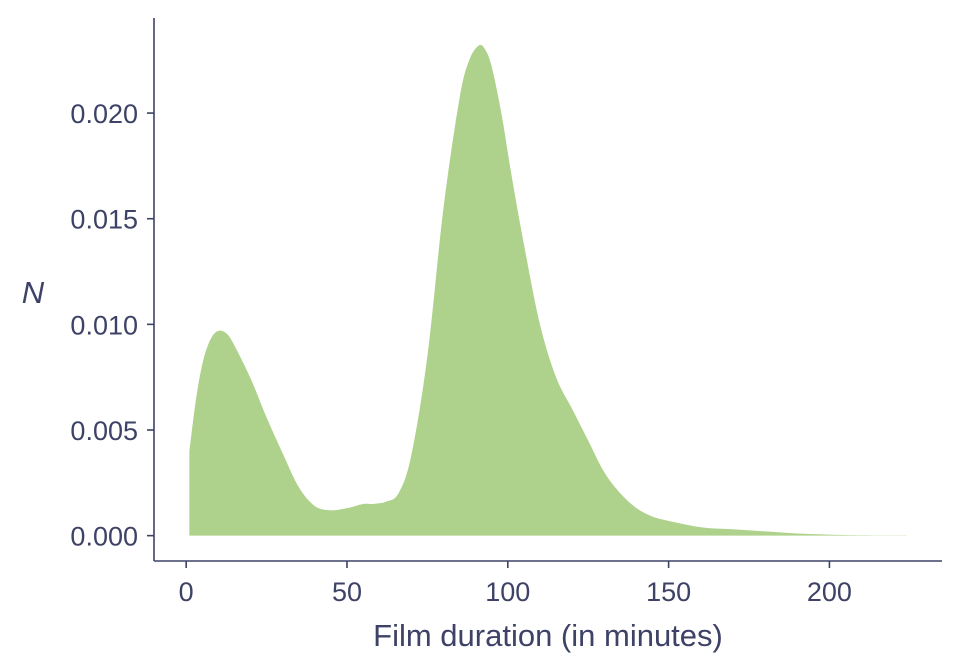  What do you see at coordinates (104, 114) in the screenshot?
I see `y-tick-label: 0.020` at bounding box center [104, 114].